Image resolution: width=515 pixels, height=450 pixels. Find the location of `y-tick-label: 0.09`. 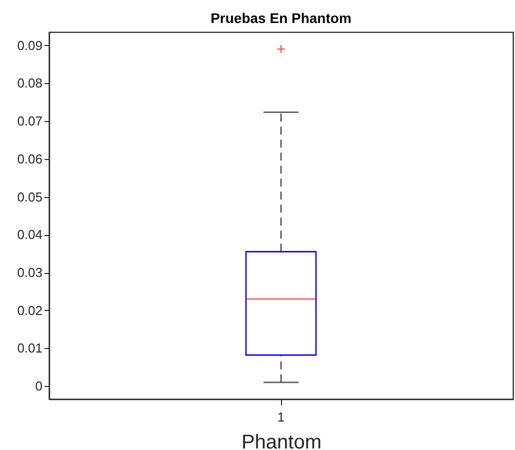

y-tick-label: 0.09 is located at coordinates (29, 45).